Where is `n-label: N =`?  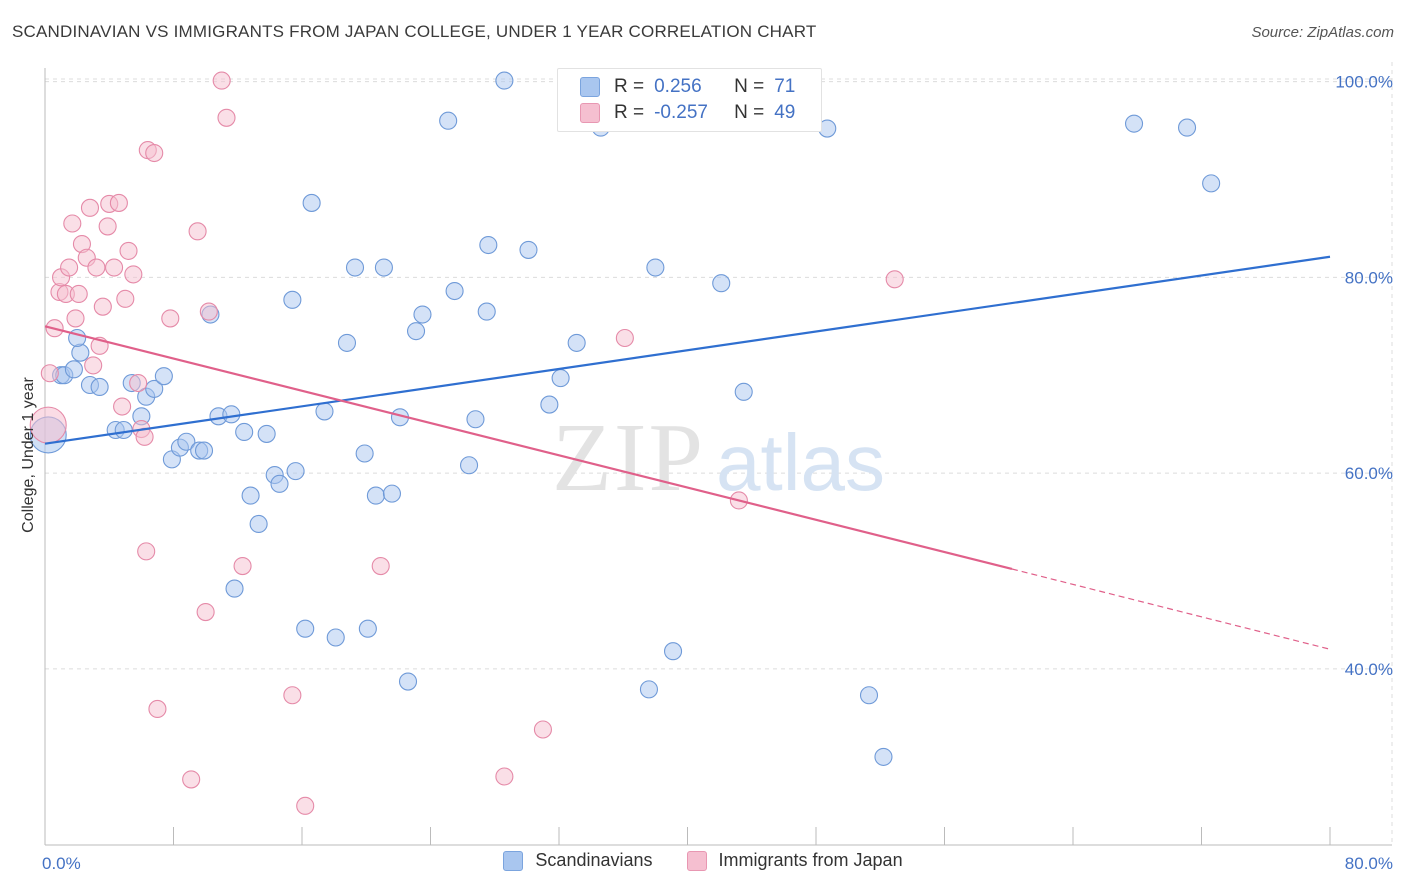
n-label: N = is located at coordinates (749, 86).